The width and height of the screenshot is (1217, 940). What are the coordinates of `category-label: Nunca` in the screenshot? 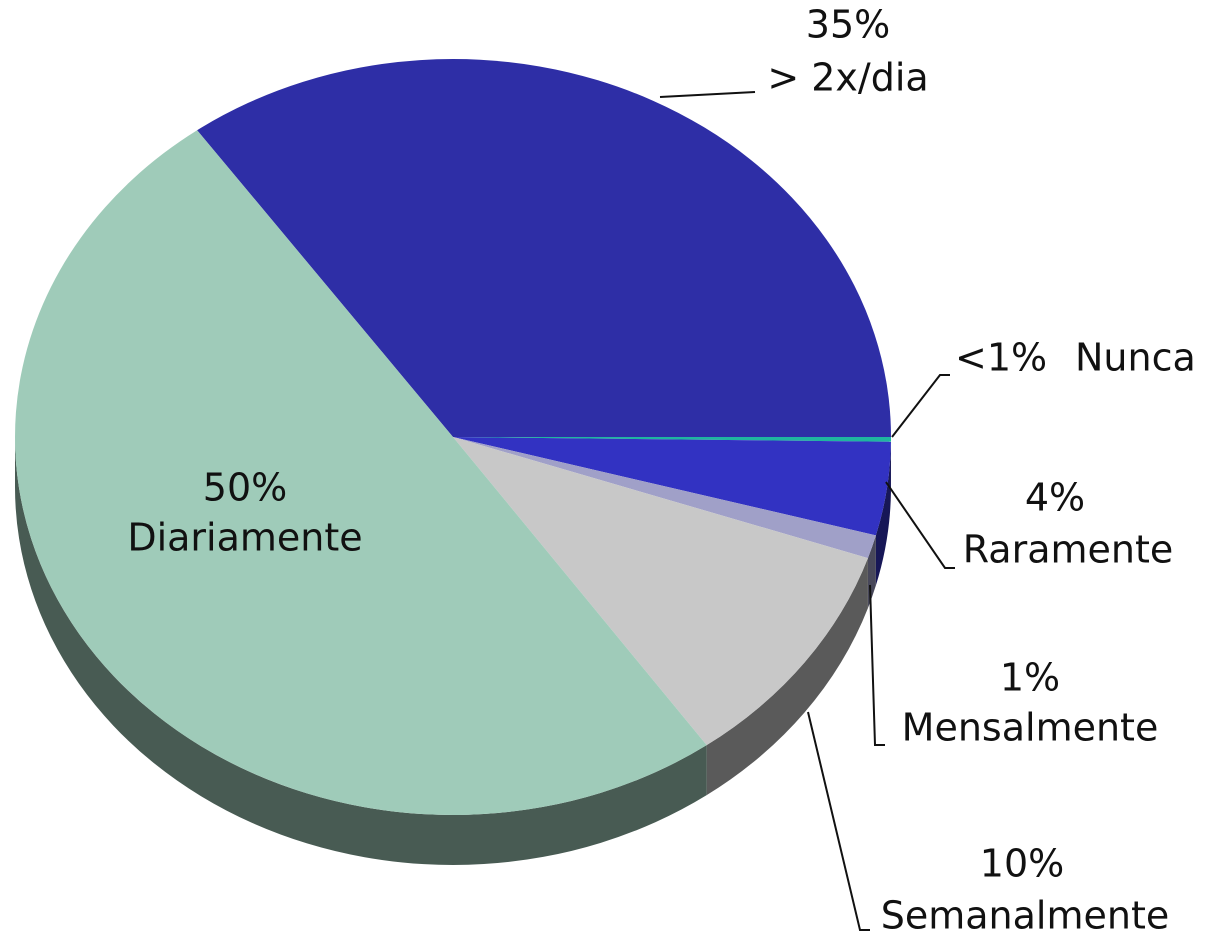 It's located at (1135, 358).